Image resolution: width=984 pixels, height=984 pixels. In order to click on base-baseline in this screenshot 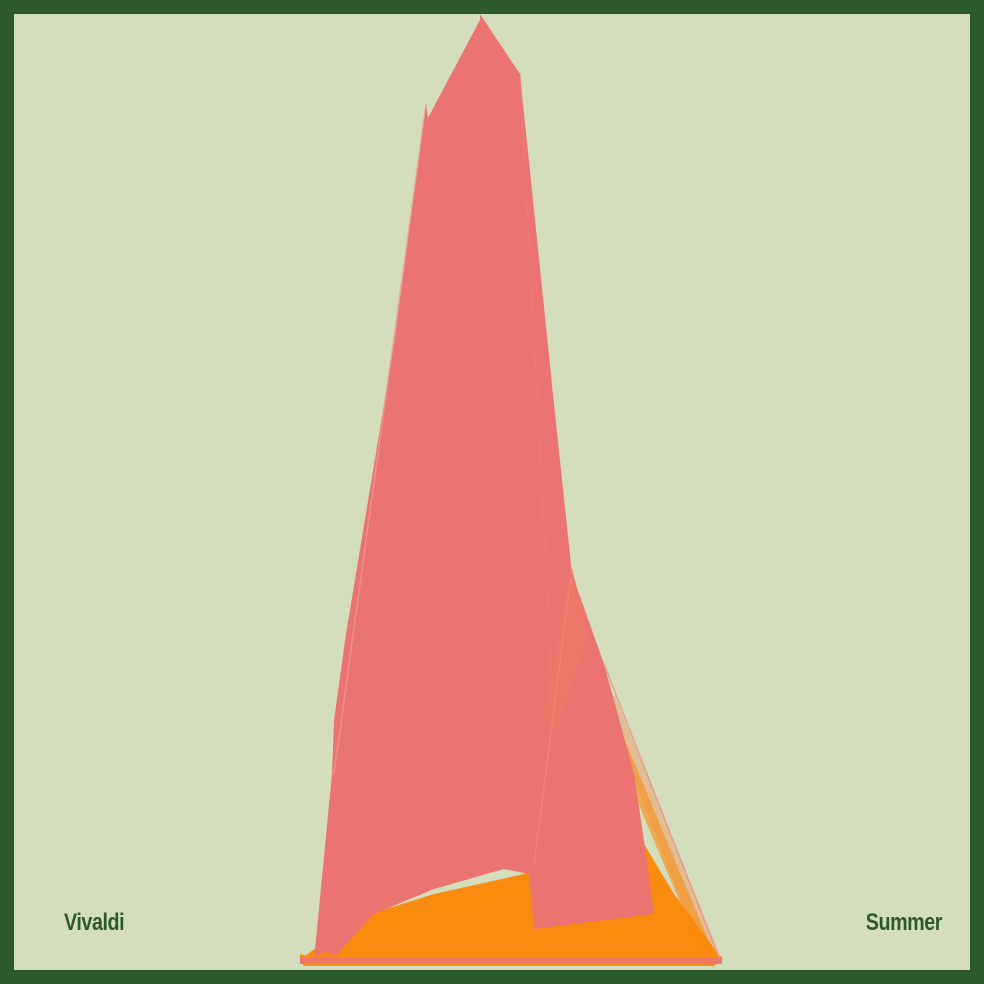, I will do `click(511, 961)`.